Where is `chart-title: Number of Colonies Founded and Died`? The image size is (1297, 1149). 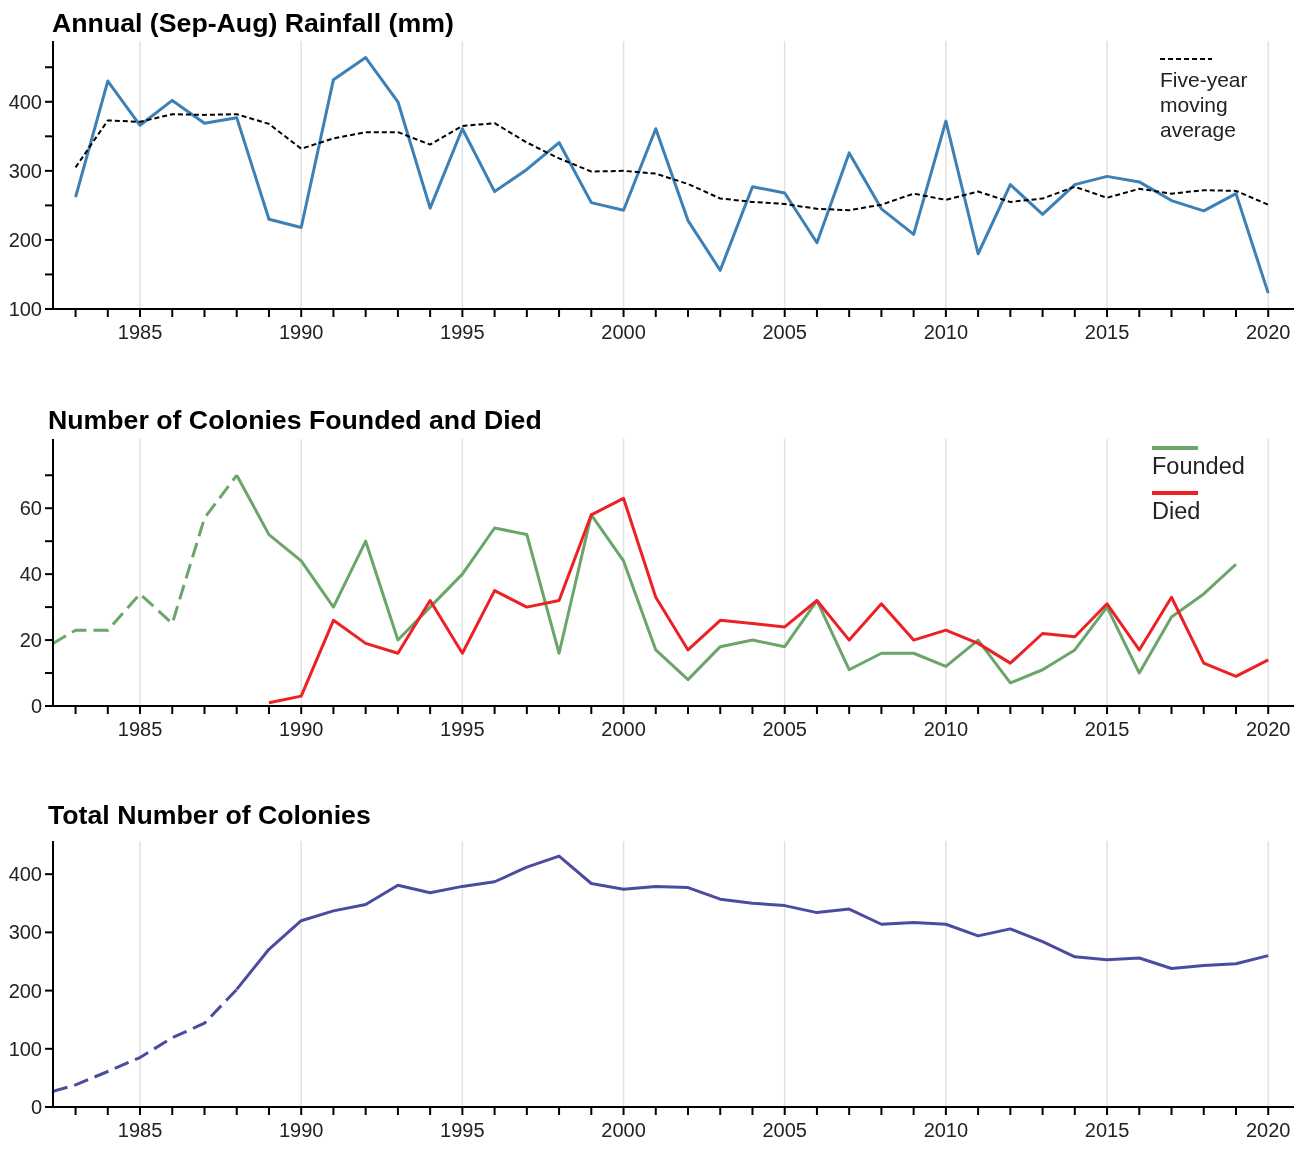
chart-title: Number of Colonies Founded and Died is located at coordinates (295, 420).